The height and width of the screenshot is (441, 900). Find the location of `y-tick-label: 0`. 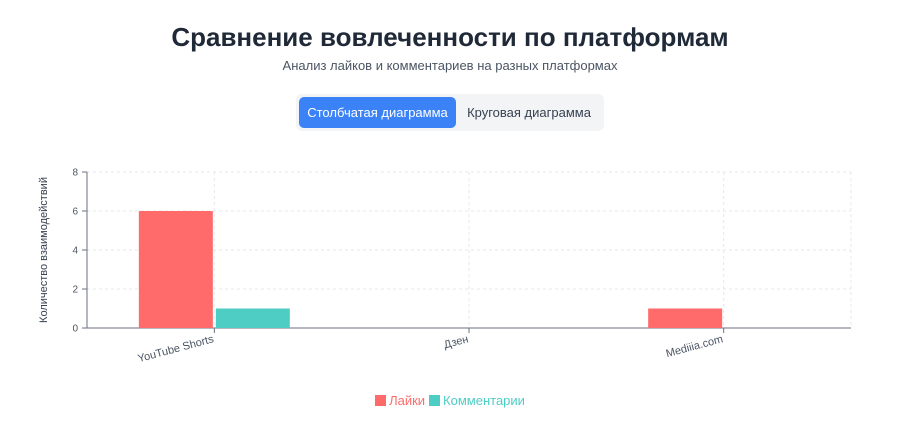

y-tick-label: 0 is located at coordinates (75, 329).